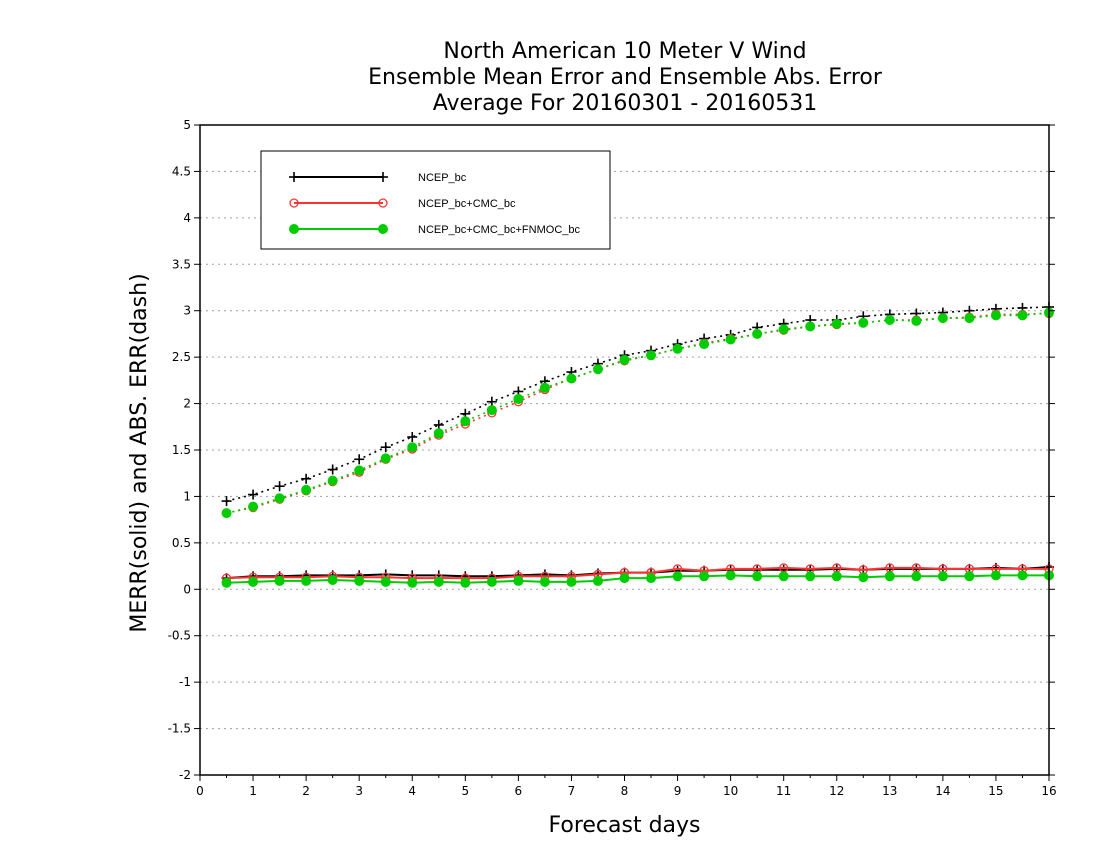 The height and width of the screenshot is (850, 1100). What do you see at coordinates (995, 791) in the screenshot?
I see `x-tick-label: 15` at bounding box center [995, 791].